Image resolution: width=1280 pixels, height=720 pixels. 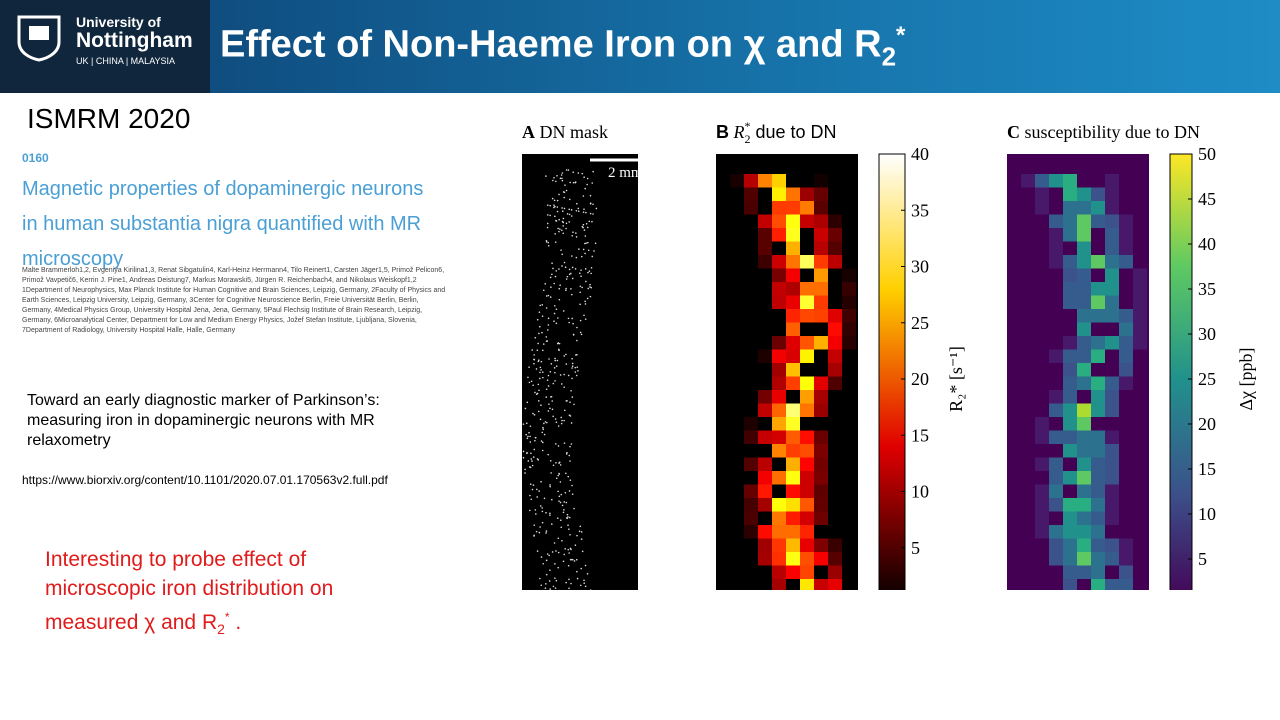 I want to click on highlight-line: measured χ and R2* ., so click(x=189, y=623).